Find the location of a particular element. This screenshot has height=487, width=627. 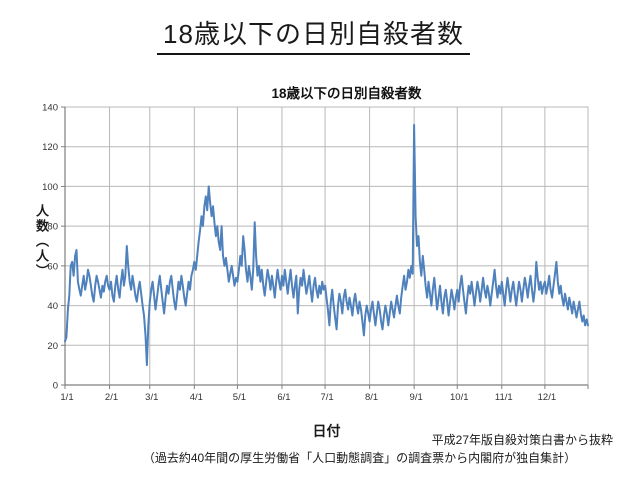

svg-text: 20 is located at coordinates (52, 346).